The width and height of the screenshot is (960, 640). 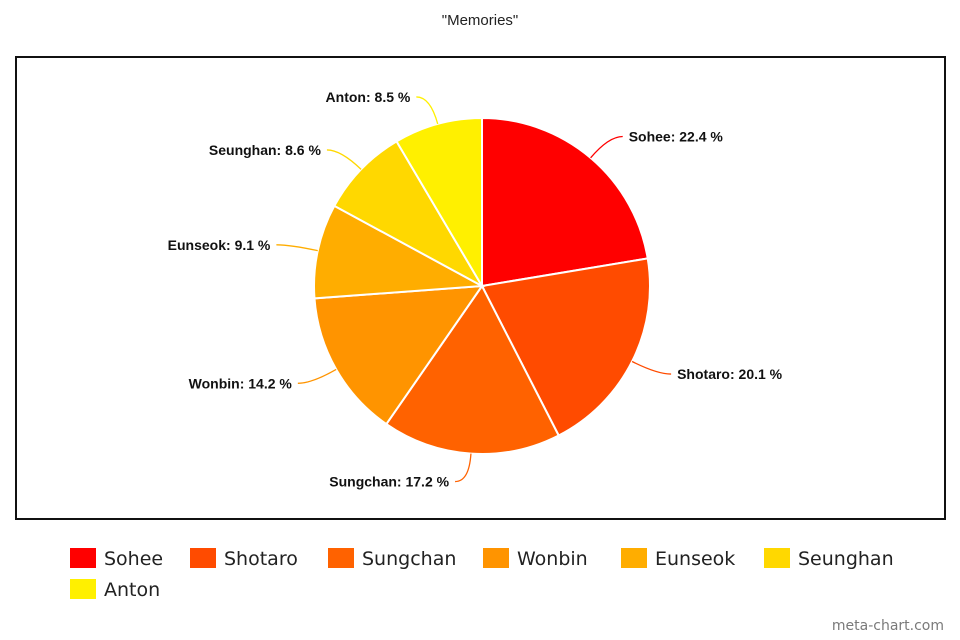 I want to click on slice-label-shotaro: Shotaro: 20.1 %, so click(x=730, y=374).